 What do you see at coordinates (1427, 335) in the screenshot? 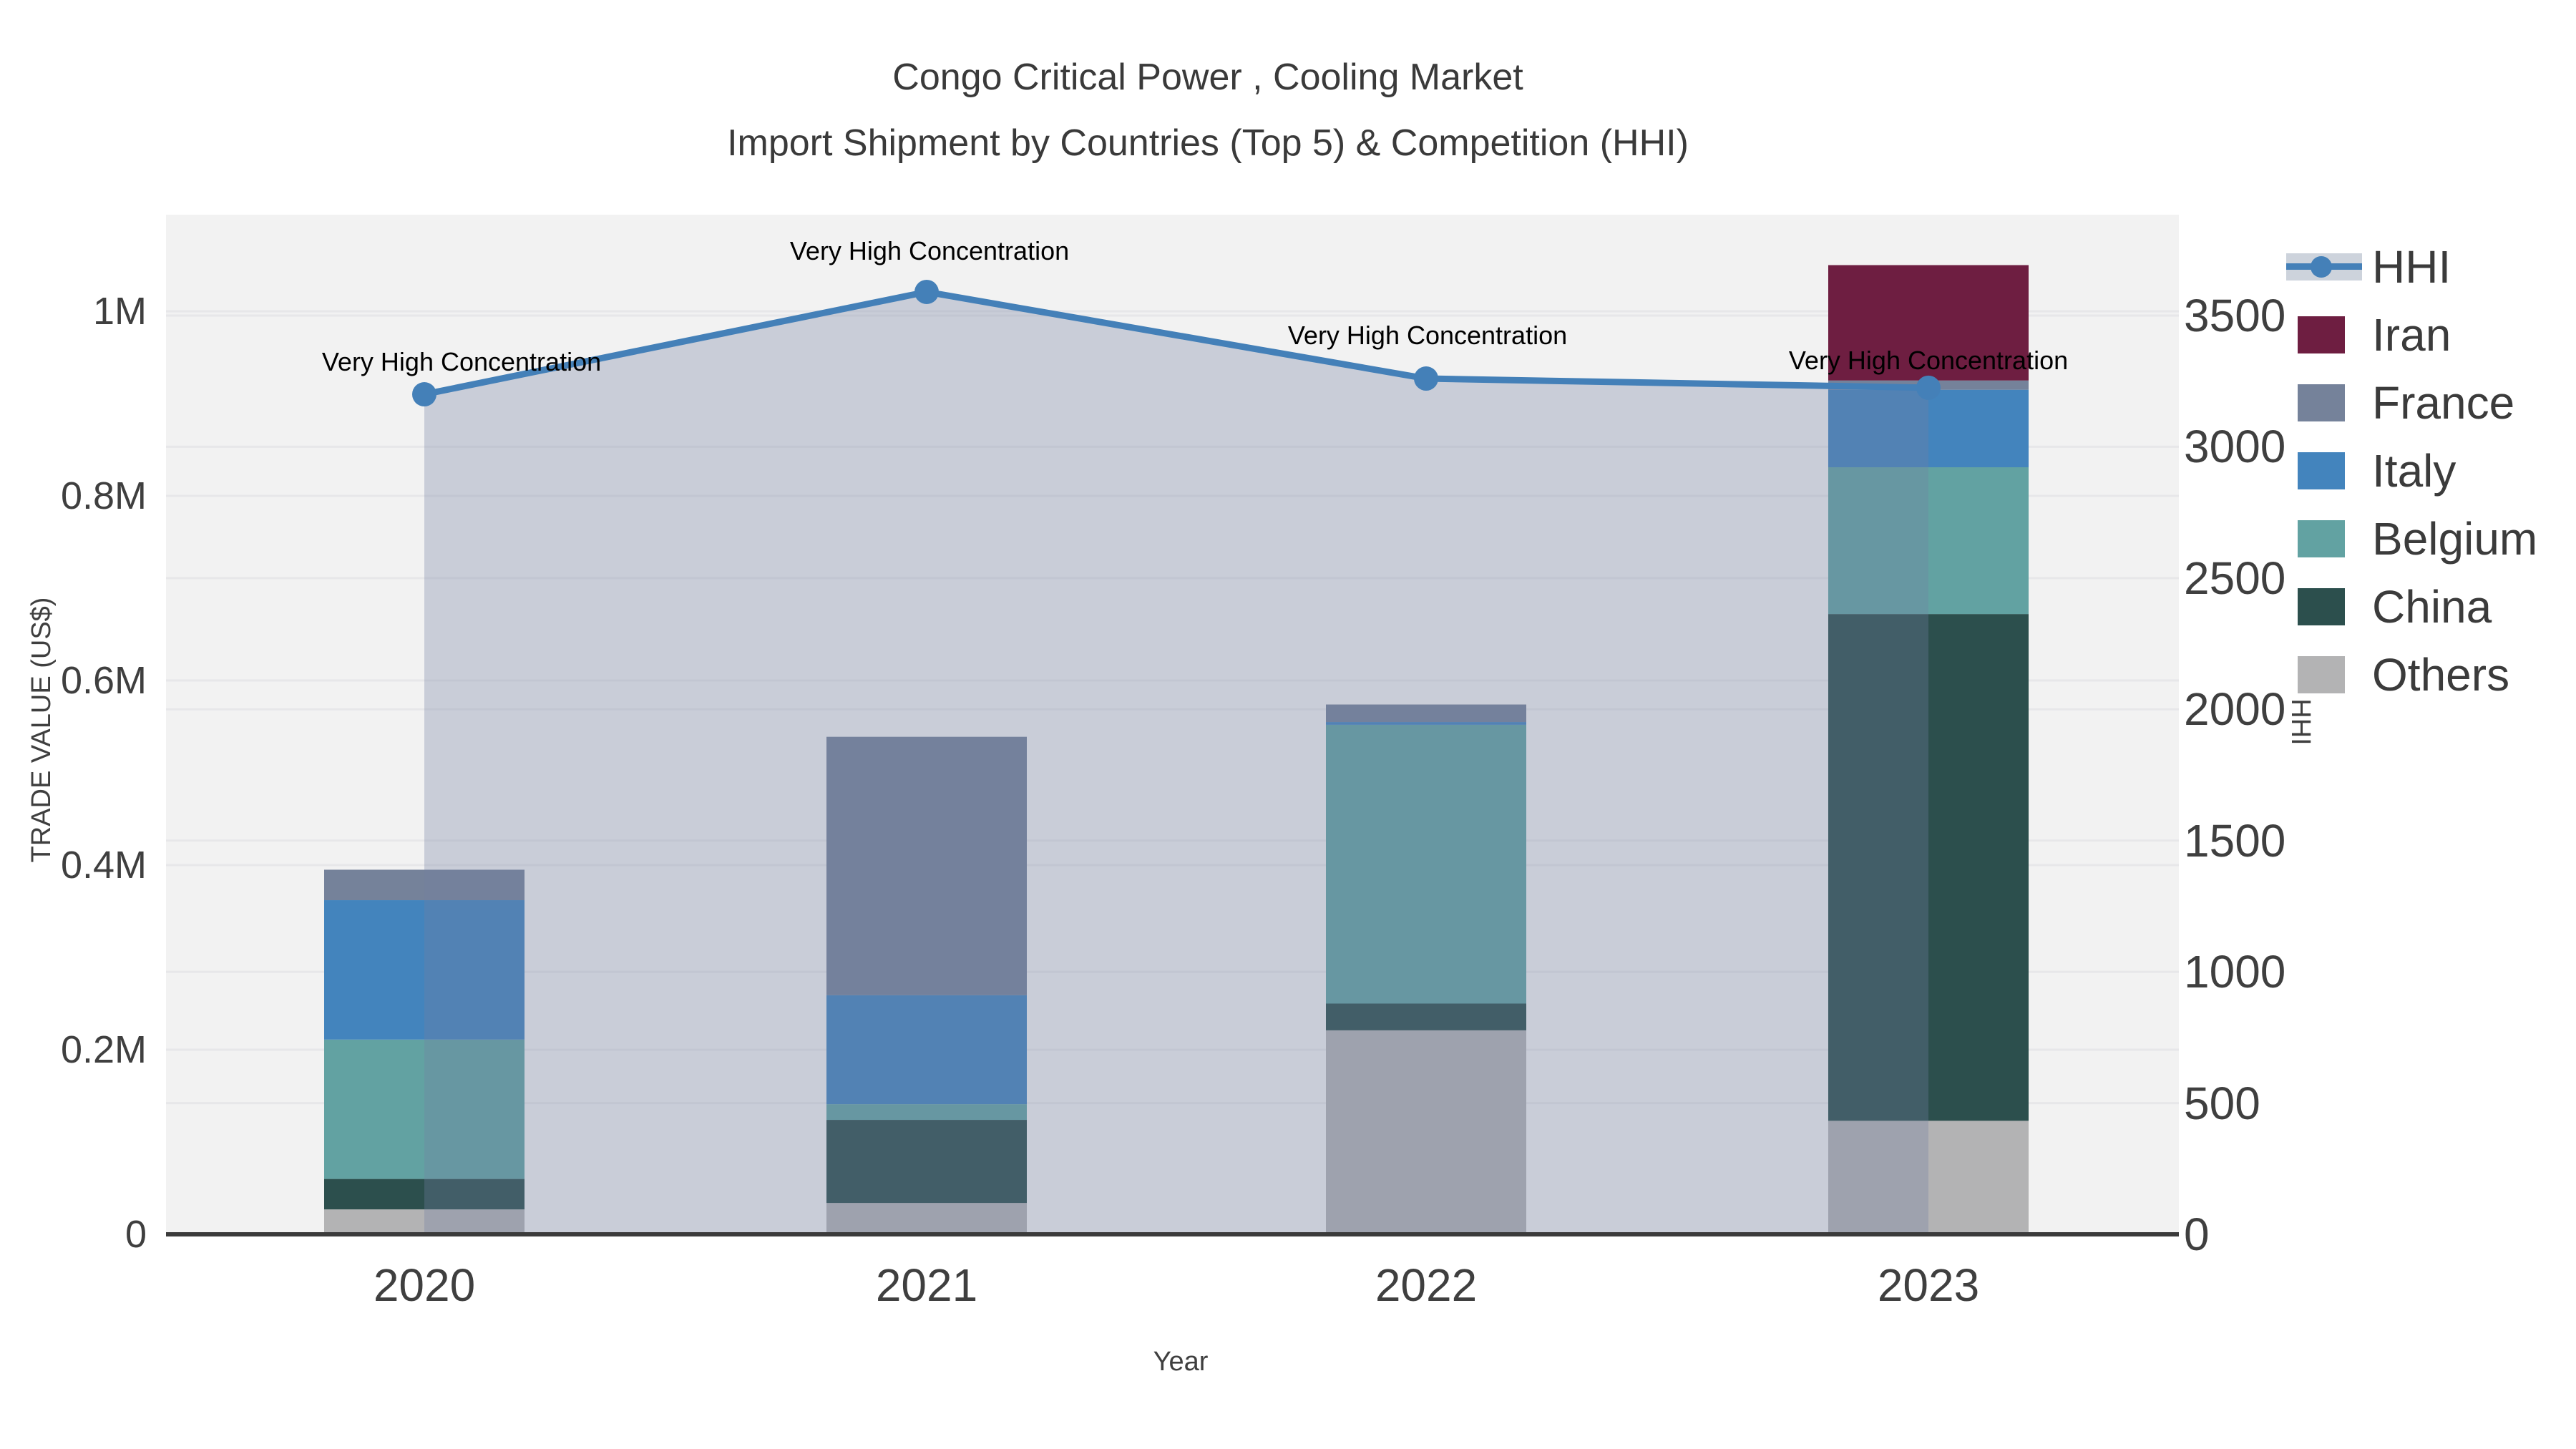
I see `annotation-2022: Very High Concentration` at bounding box center [1427, 335].